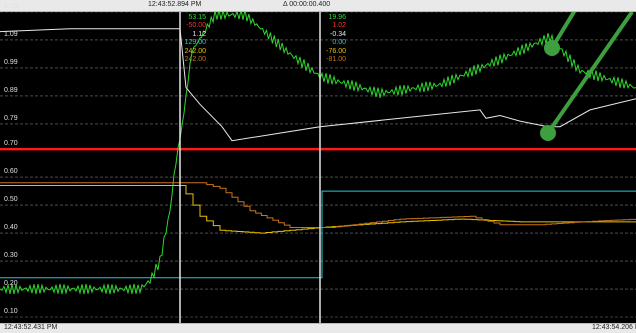  Describe the element at coordinates (196, 26) in the screenshot. I see `cursor-value: -50.00` at that location.